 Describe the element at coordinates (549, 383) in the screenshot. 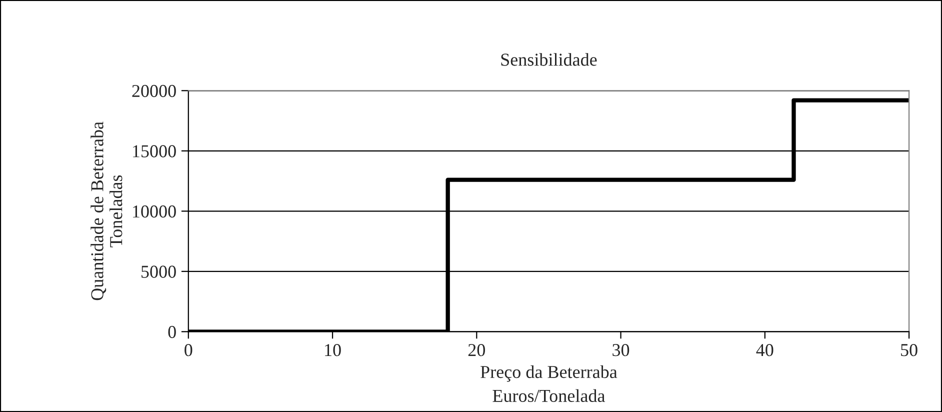

I see `x-axis-title: Preço da Beterraba Euros/Tonelada` at that location.